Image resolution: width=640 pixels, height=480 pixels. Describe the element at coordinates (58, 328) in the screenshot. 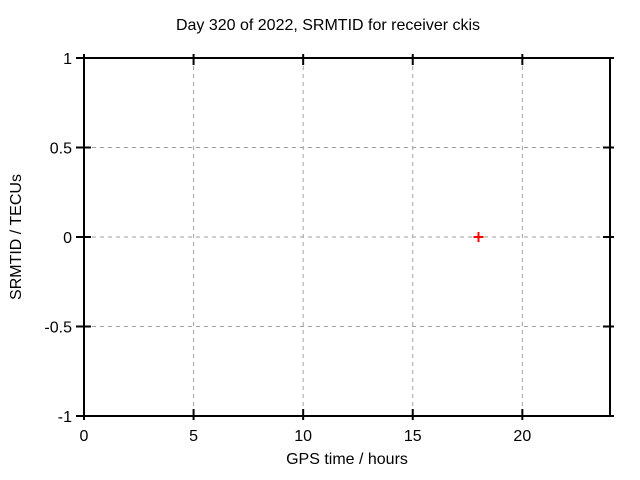

I see `y-tick-label: -0.5` at that location.